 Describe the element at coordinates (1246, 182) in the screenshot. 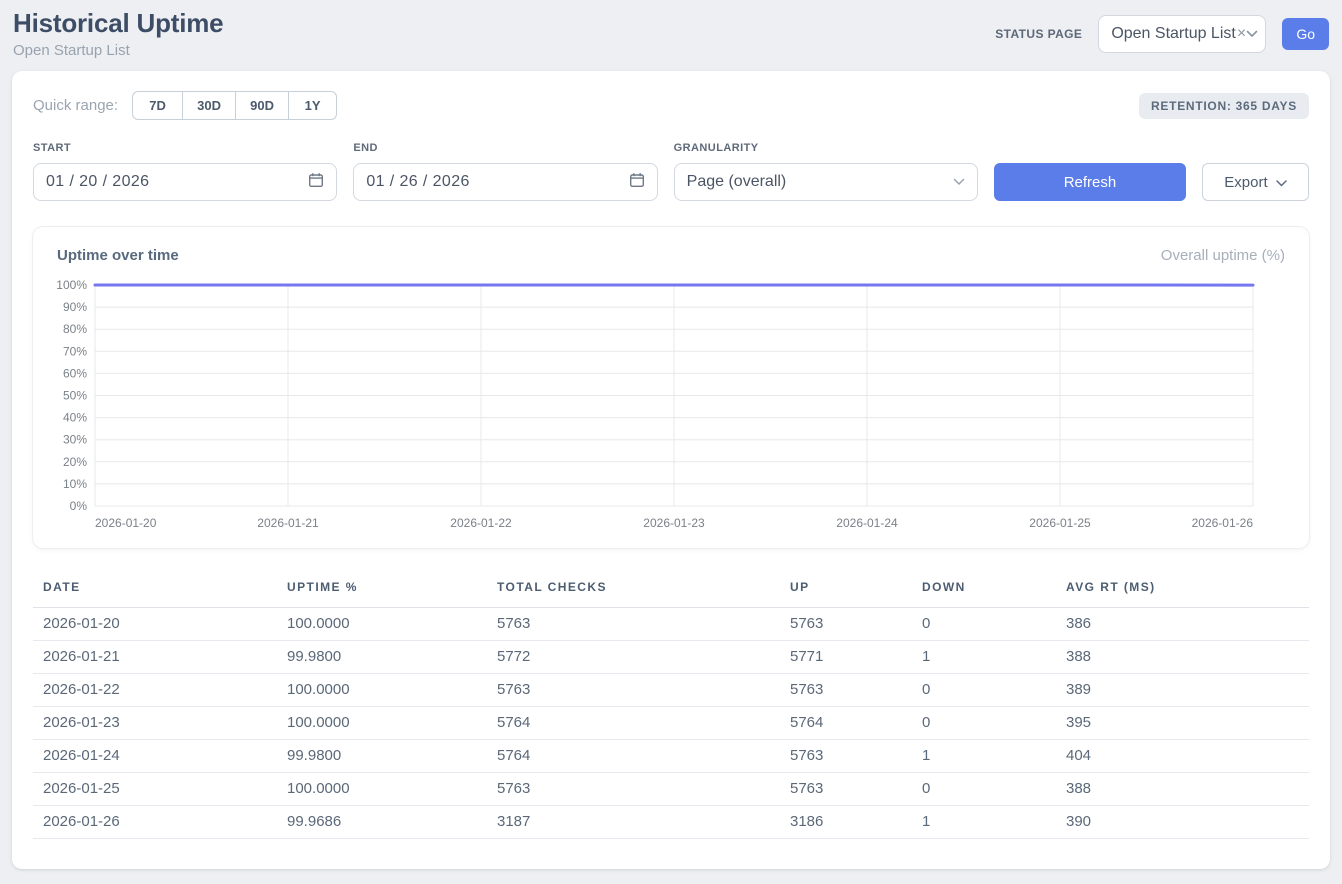

I see `export-button-label: Export` at that location.